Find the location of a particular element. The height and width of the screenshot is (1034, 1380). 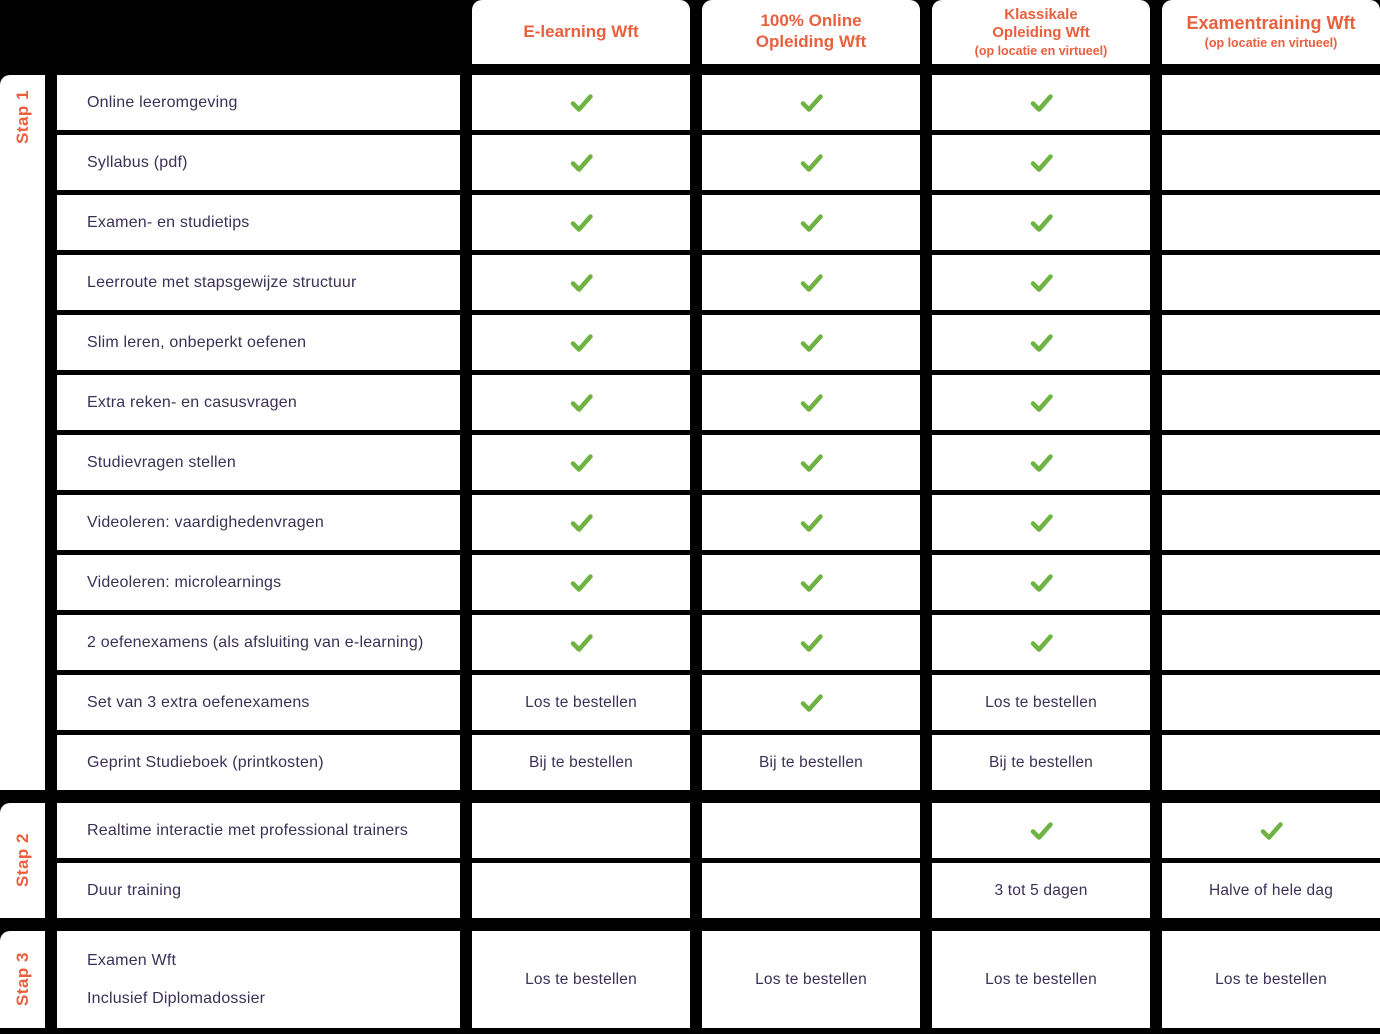

feature-label: Videoleren: vaardighedenvragen is located at coordinates (258, 522).